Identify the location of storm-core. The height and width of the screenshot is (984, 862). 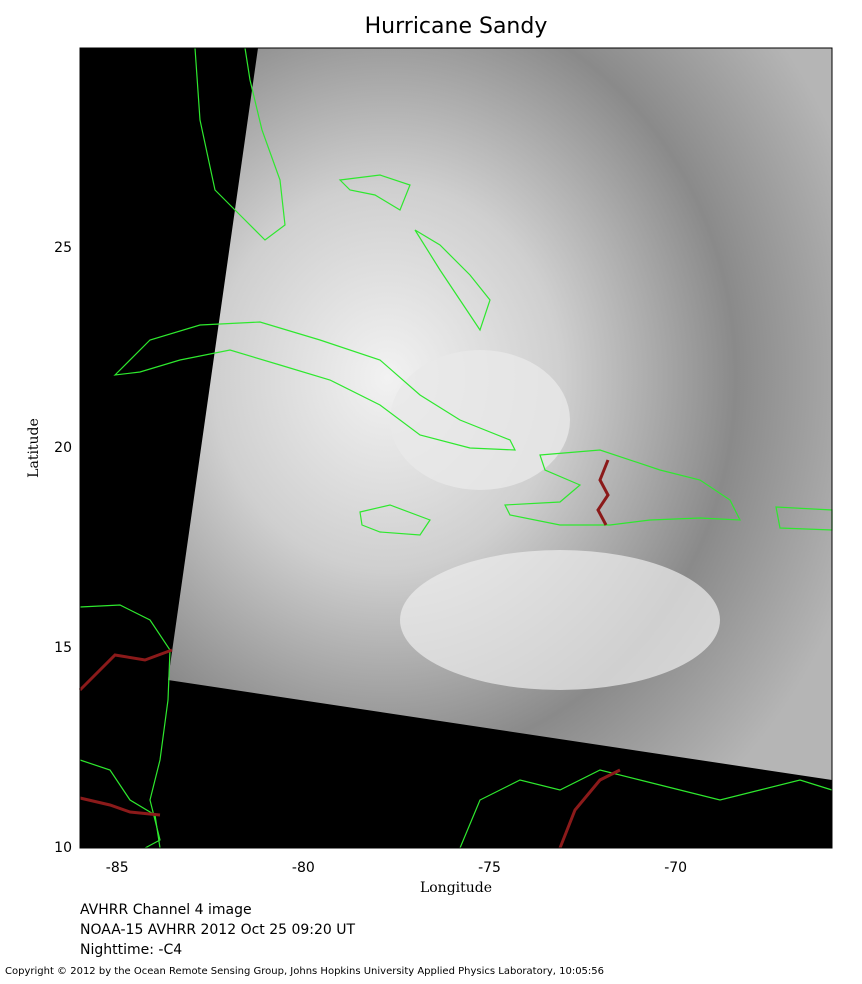
(480, 420).